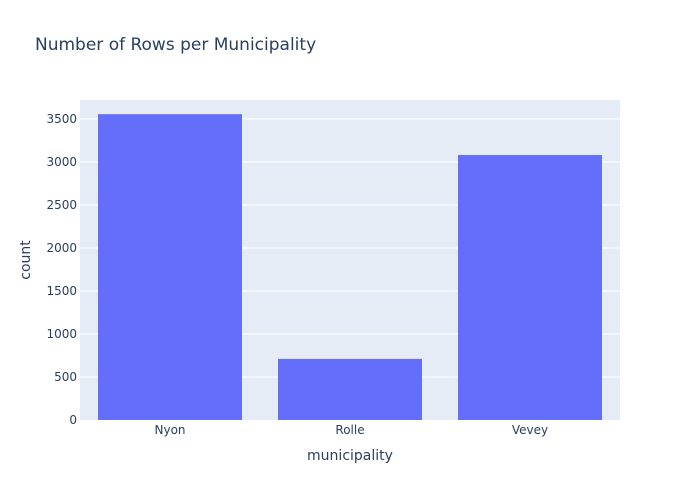 Image resolution: width=700 pixels, height=500 pixels. I want to click on y-tick-label: 3000, so click(61, 162).